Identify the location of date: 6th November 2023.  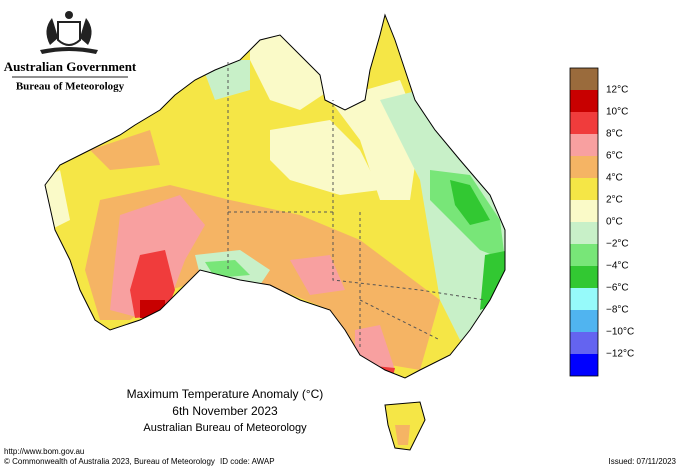
(225, 411).